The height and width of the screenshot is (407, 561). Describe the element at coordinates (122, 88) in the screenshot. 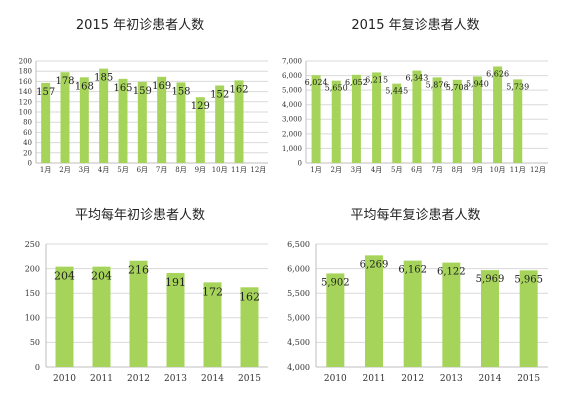

I see `data-label: 165` at that location.